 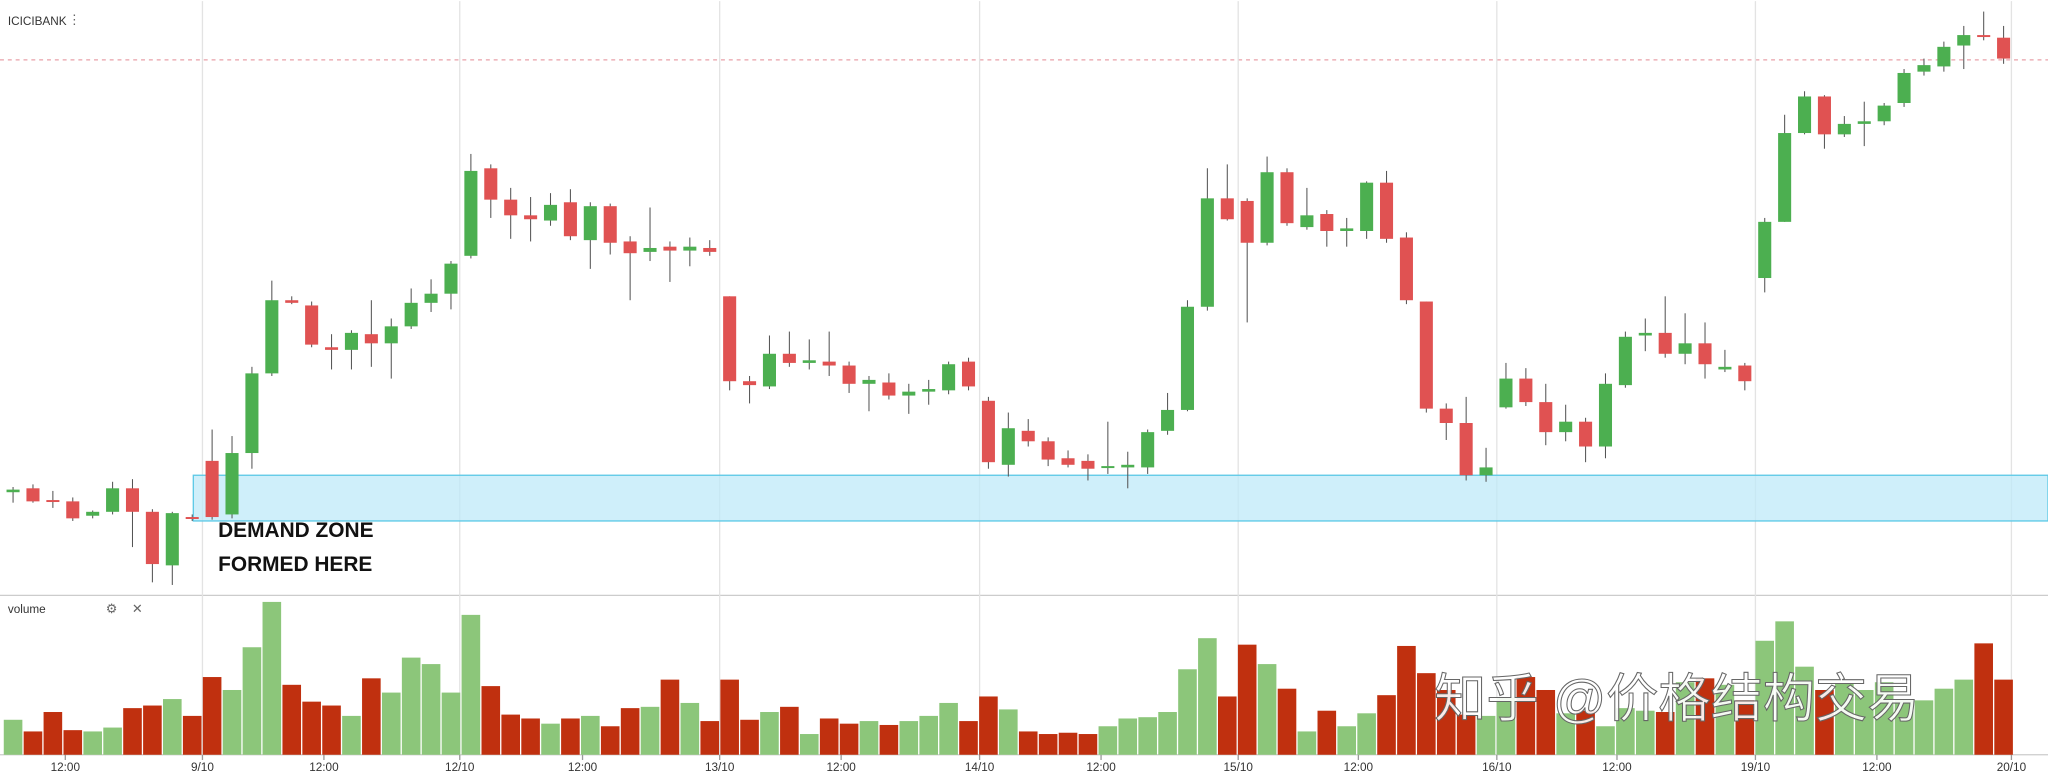 I want to click on x-tick-label: 20/10, so click(x=2012, y=767).